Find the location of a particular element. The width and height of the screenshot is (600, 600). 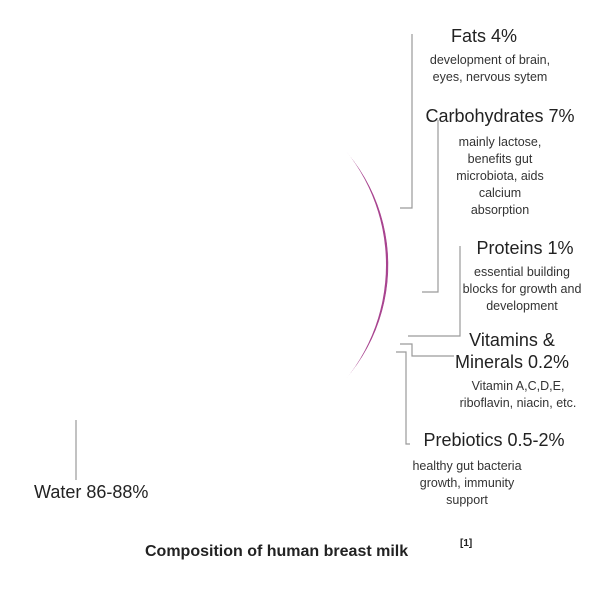

label-title-proteins-1: Proteins 1% is located at coordinates (524, 248).